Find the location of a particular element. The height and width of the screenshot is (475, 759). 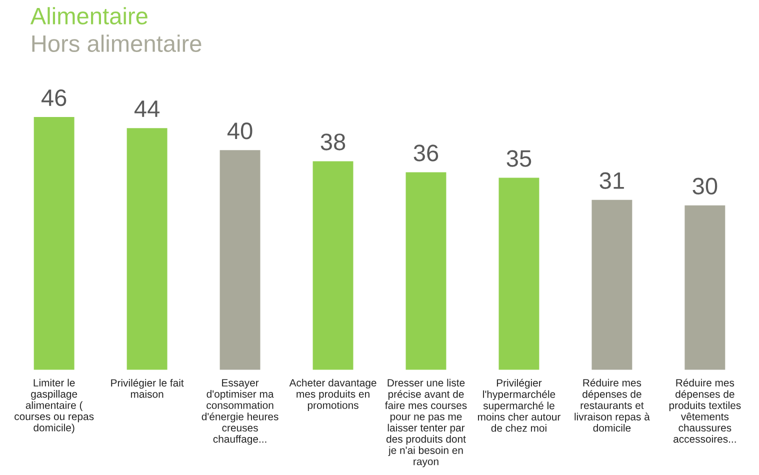

data-label: 44 is located at coordinates (147, 108).